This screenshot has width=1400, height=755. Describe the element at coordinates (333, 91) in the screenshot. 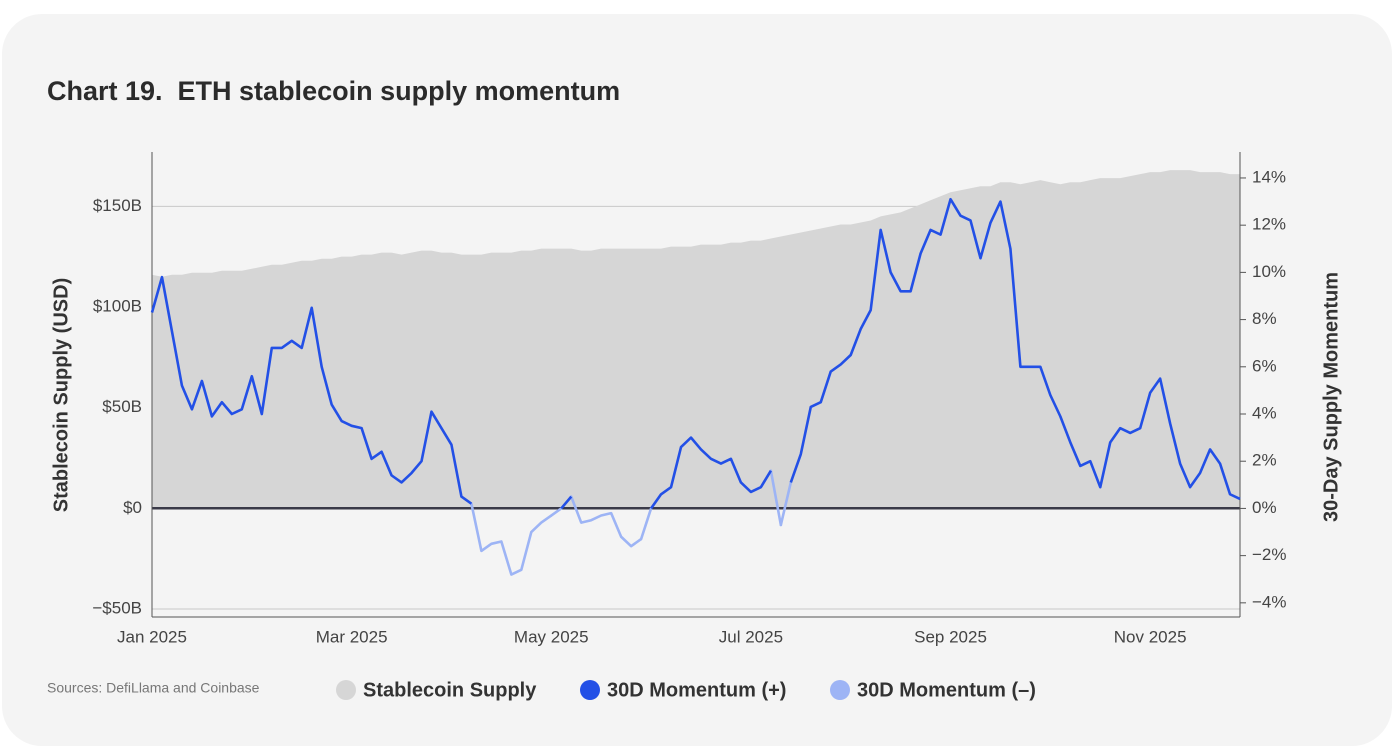

I see `chart-title: Chart 19. ETH stablecoin supply momentum` at that location.